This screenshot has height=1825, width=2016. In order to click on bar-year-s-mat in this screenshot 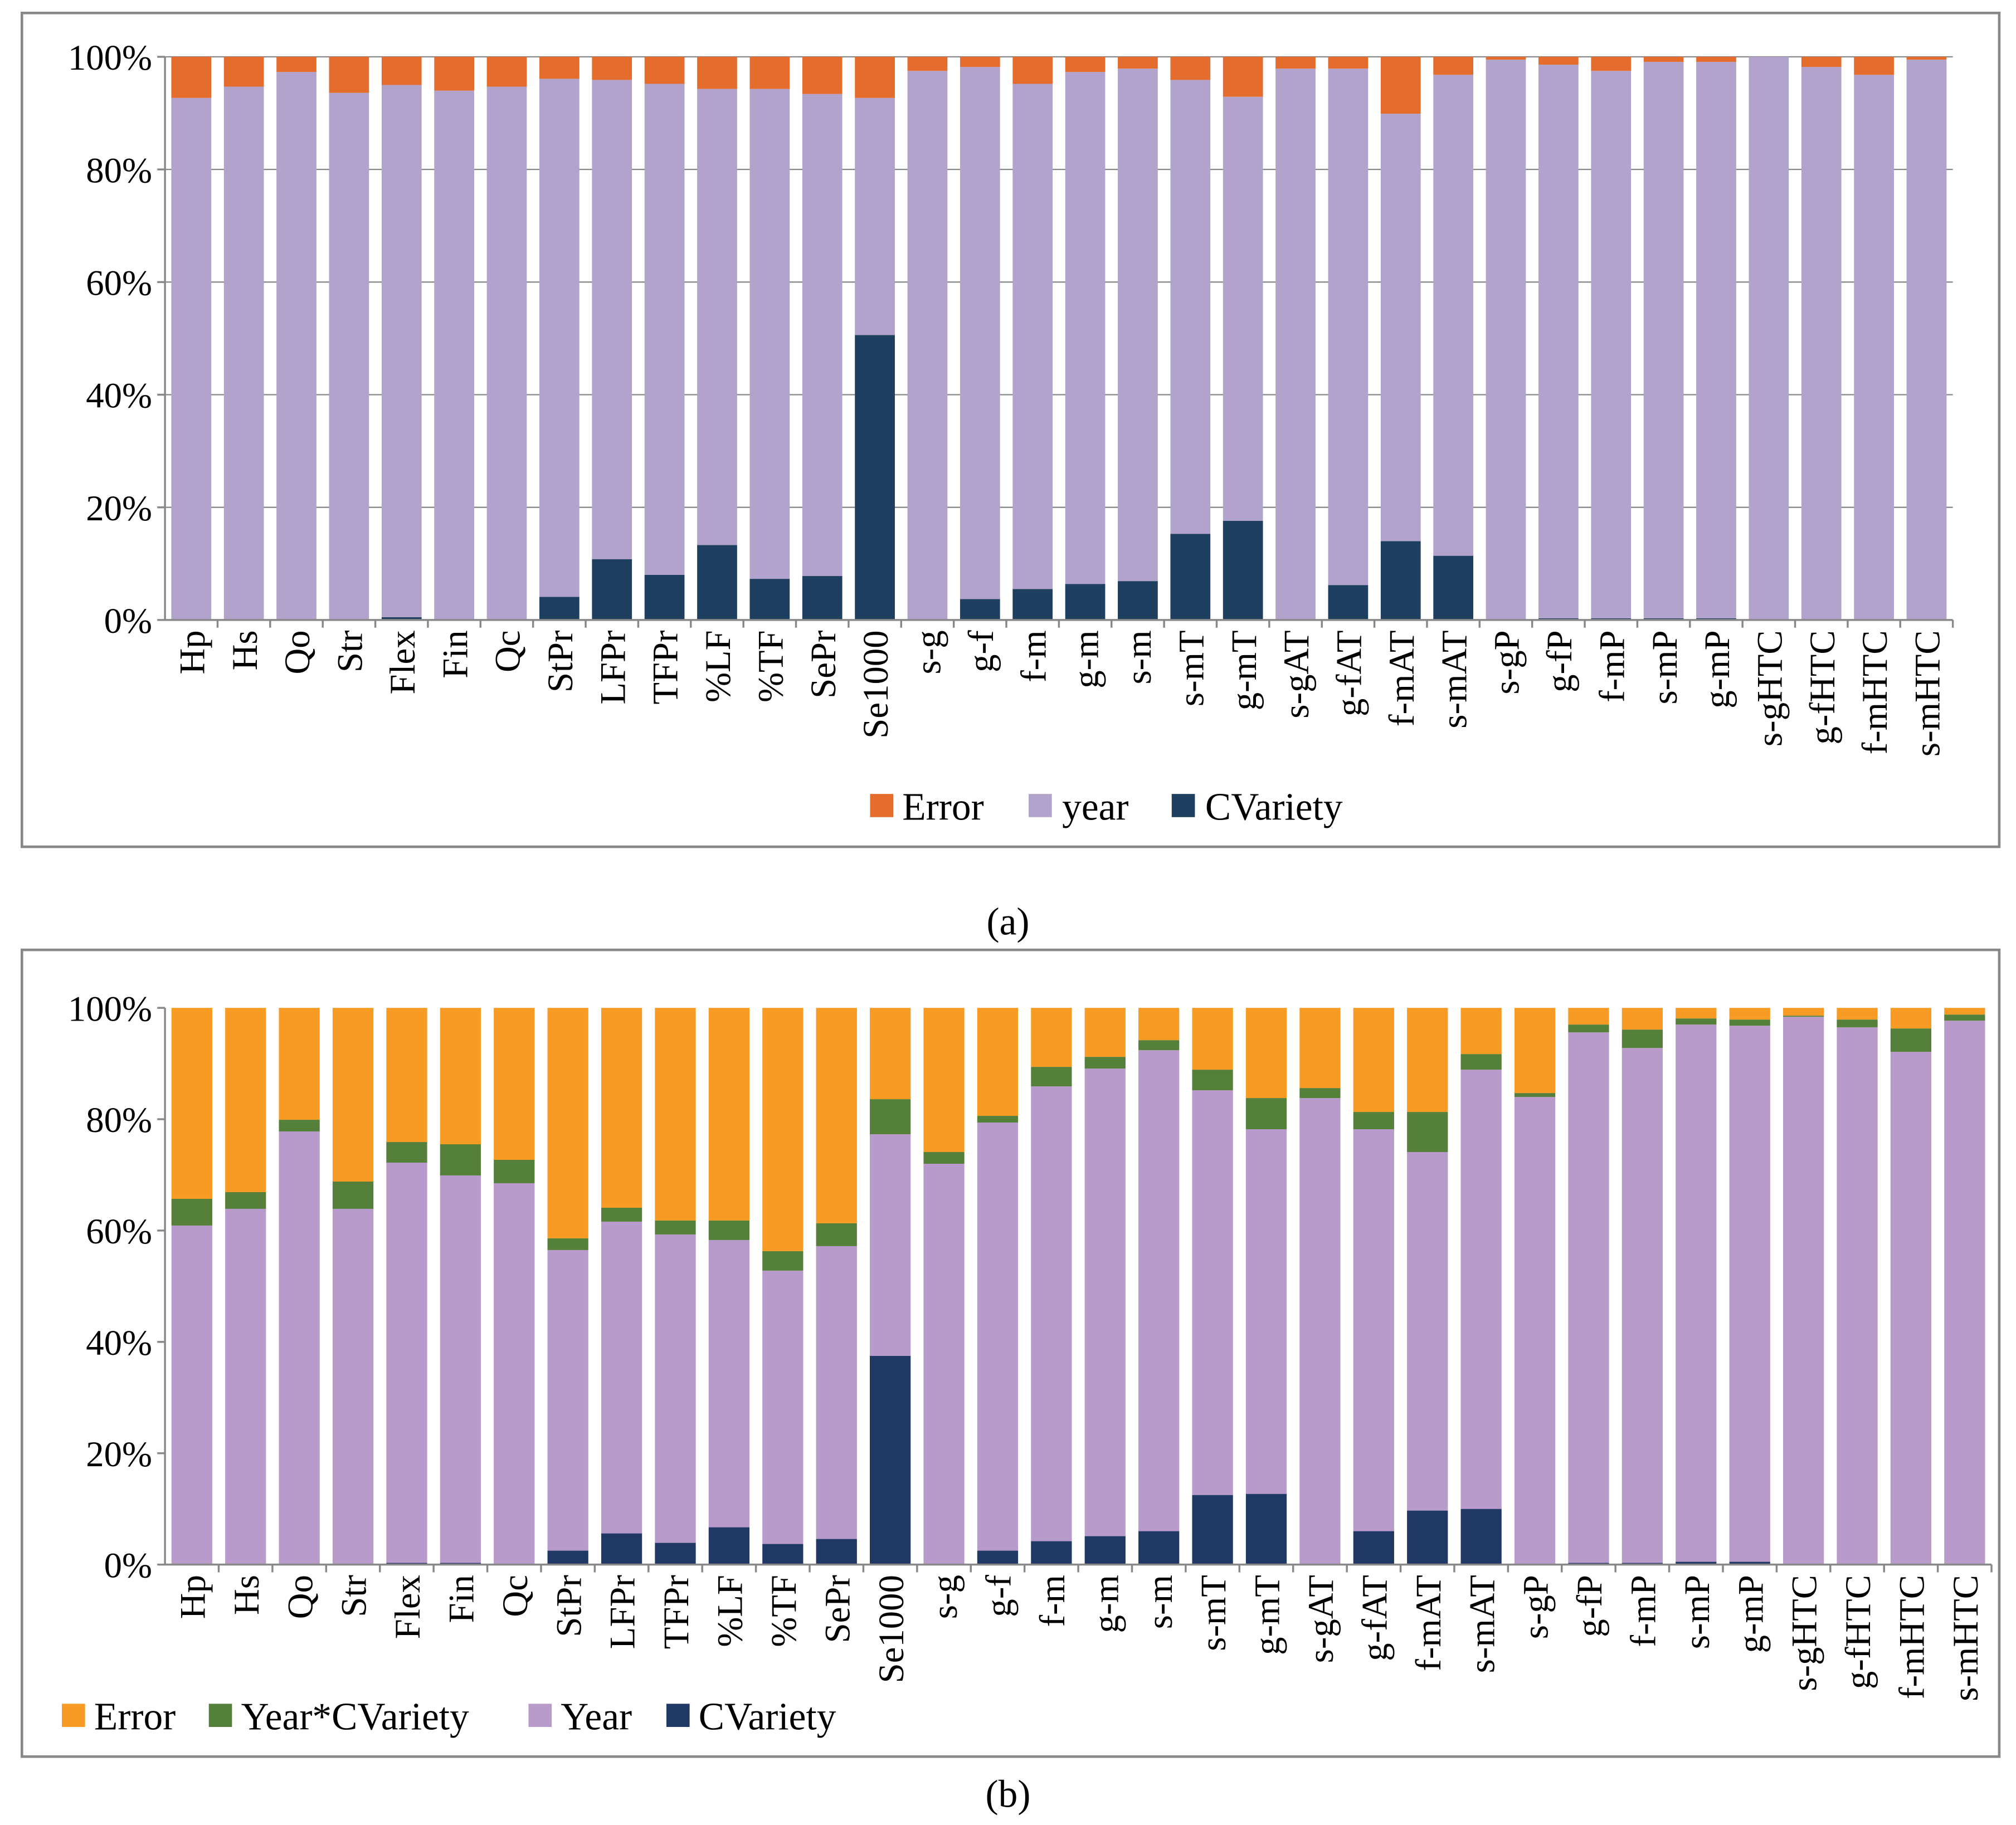, I will do `click(1481, 1289)`.